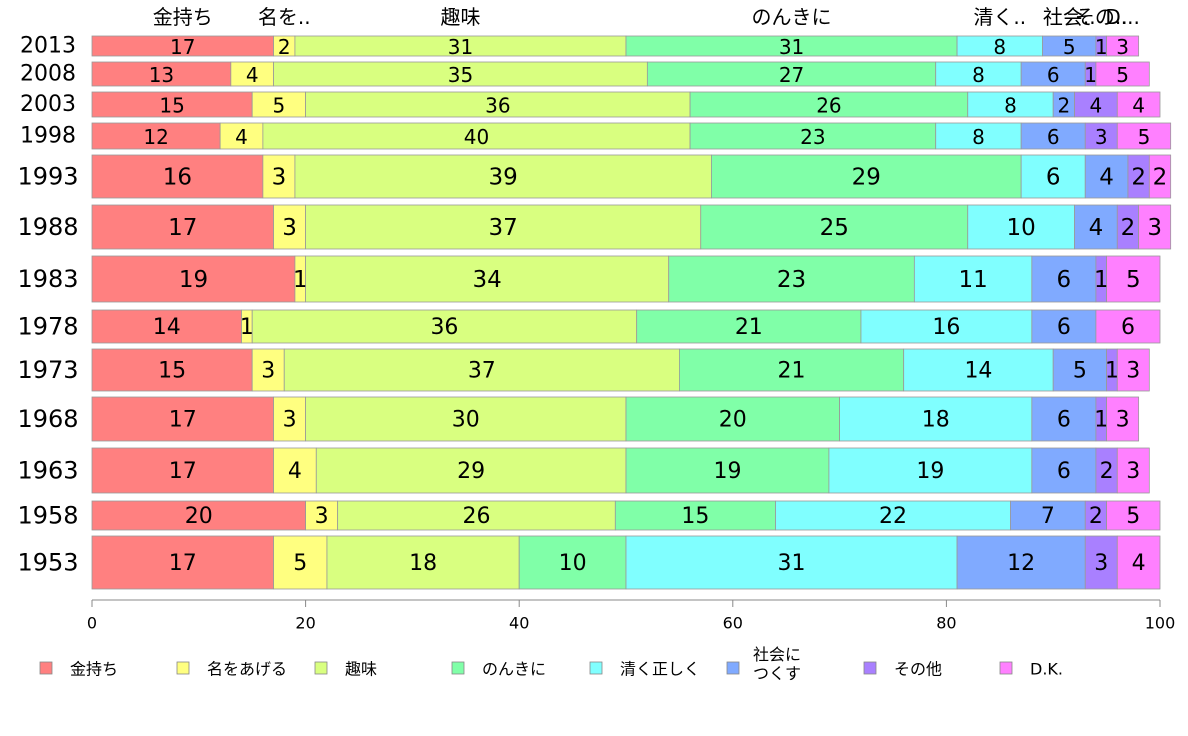  I want to click on legend-label: 名をあげる, so click(247, 669).